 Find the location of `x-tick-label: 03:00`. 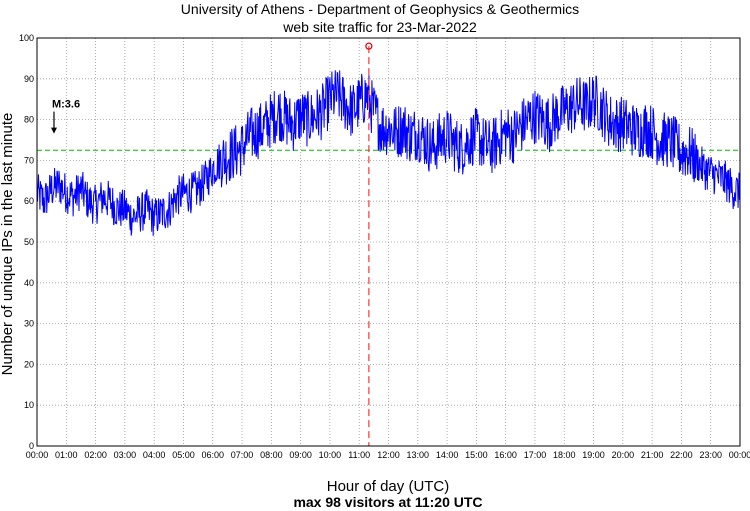

x-tick-label: 03:00 is located at coordinates (125, 455).